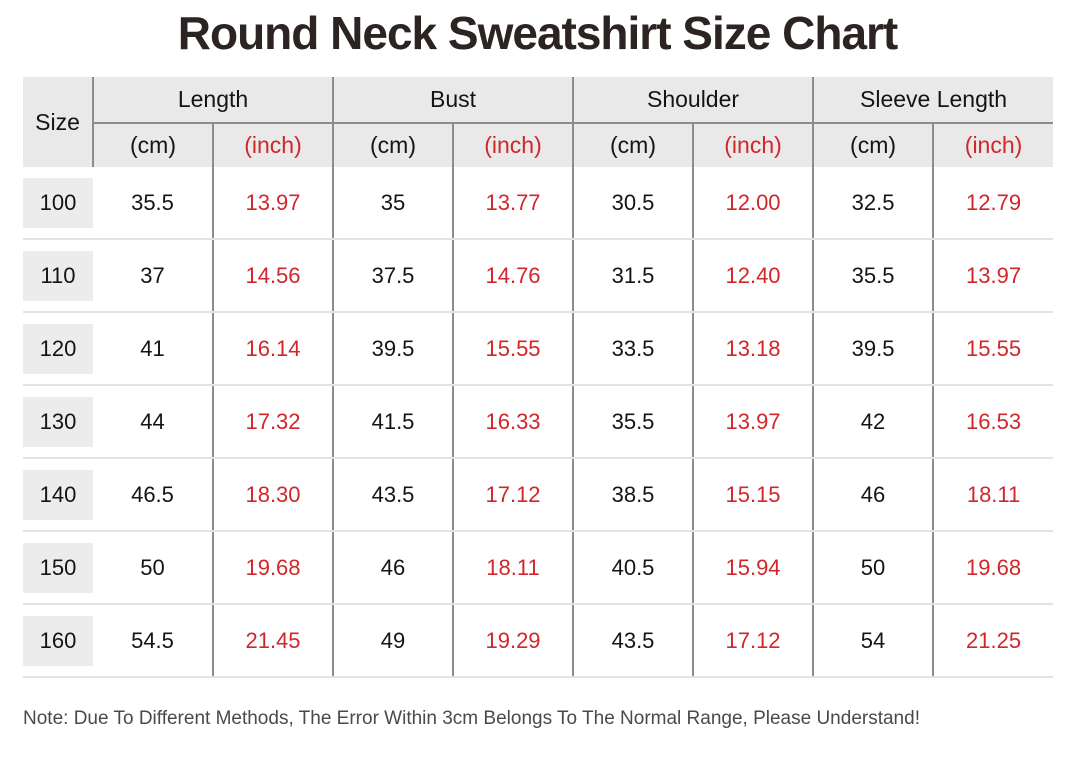 The width and height of the screenshot is (1075, 768). What do you see at coordinates (993, 422) in the screenshot?
I see `measurement-cell: 16.53` at bounding box center [993, 422].